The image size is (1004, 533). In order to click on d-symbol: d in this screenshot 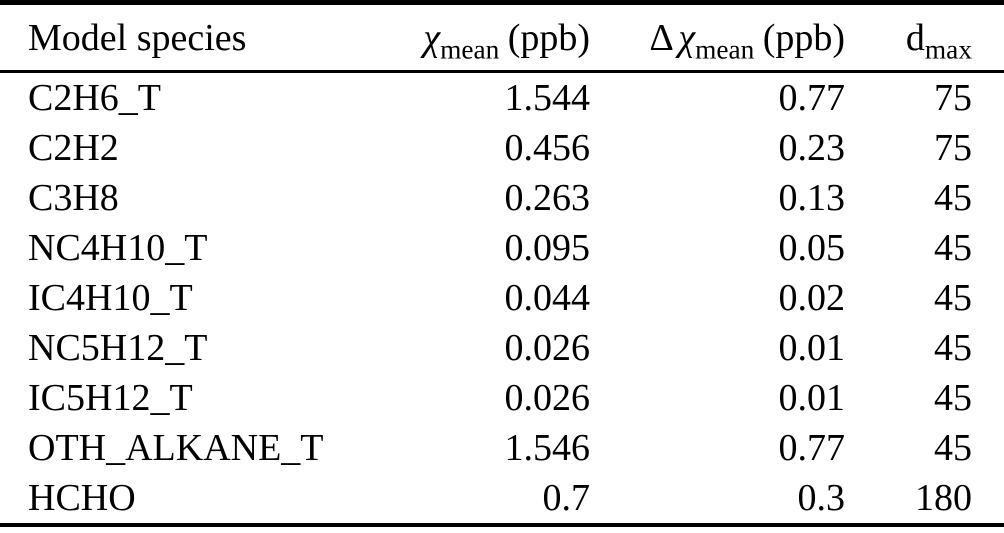, I will do `click(915, 37)`.